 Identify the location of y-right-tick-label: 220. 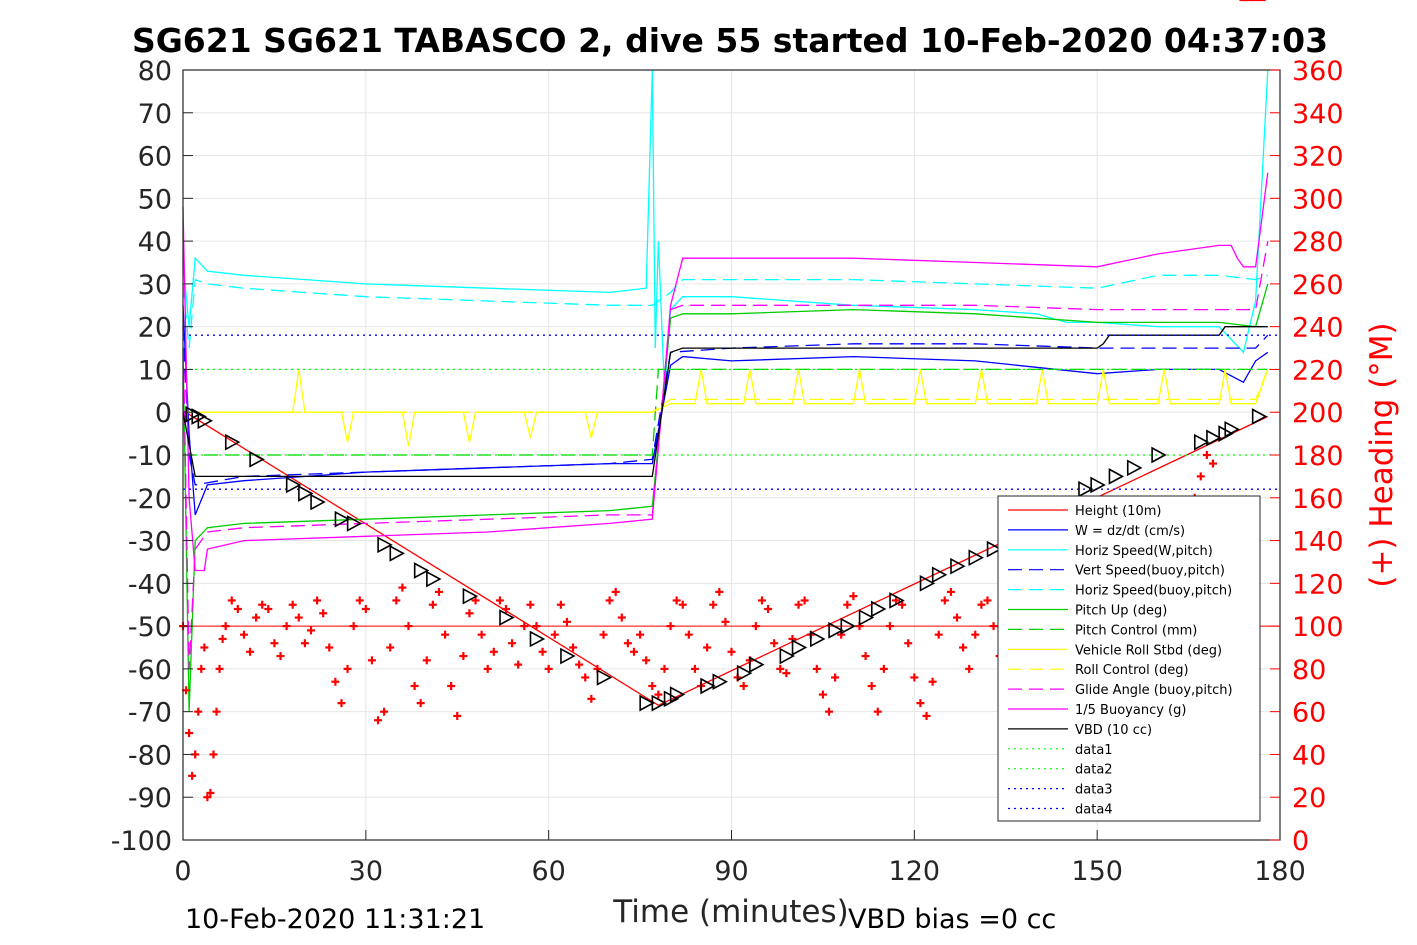
(1318, 370).